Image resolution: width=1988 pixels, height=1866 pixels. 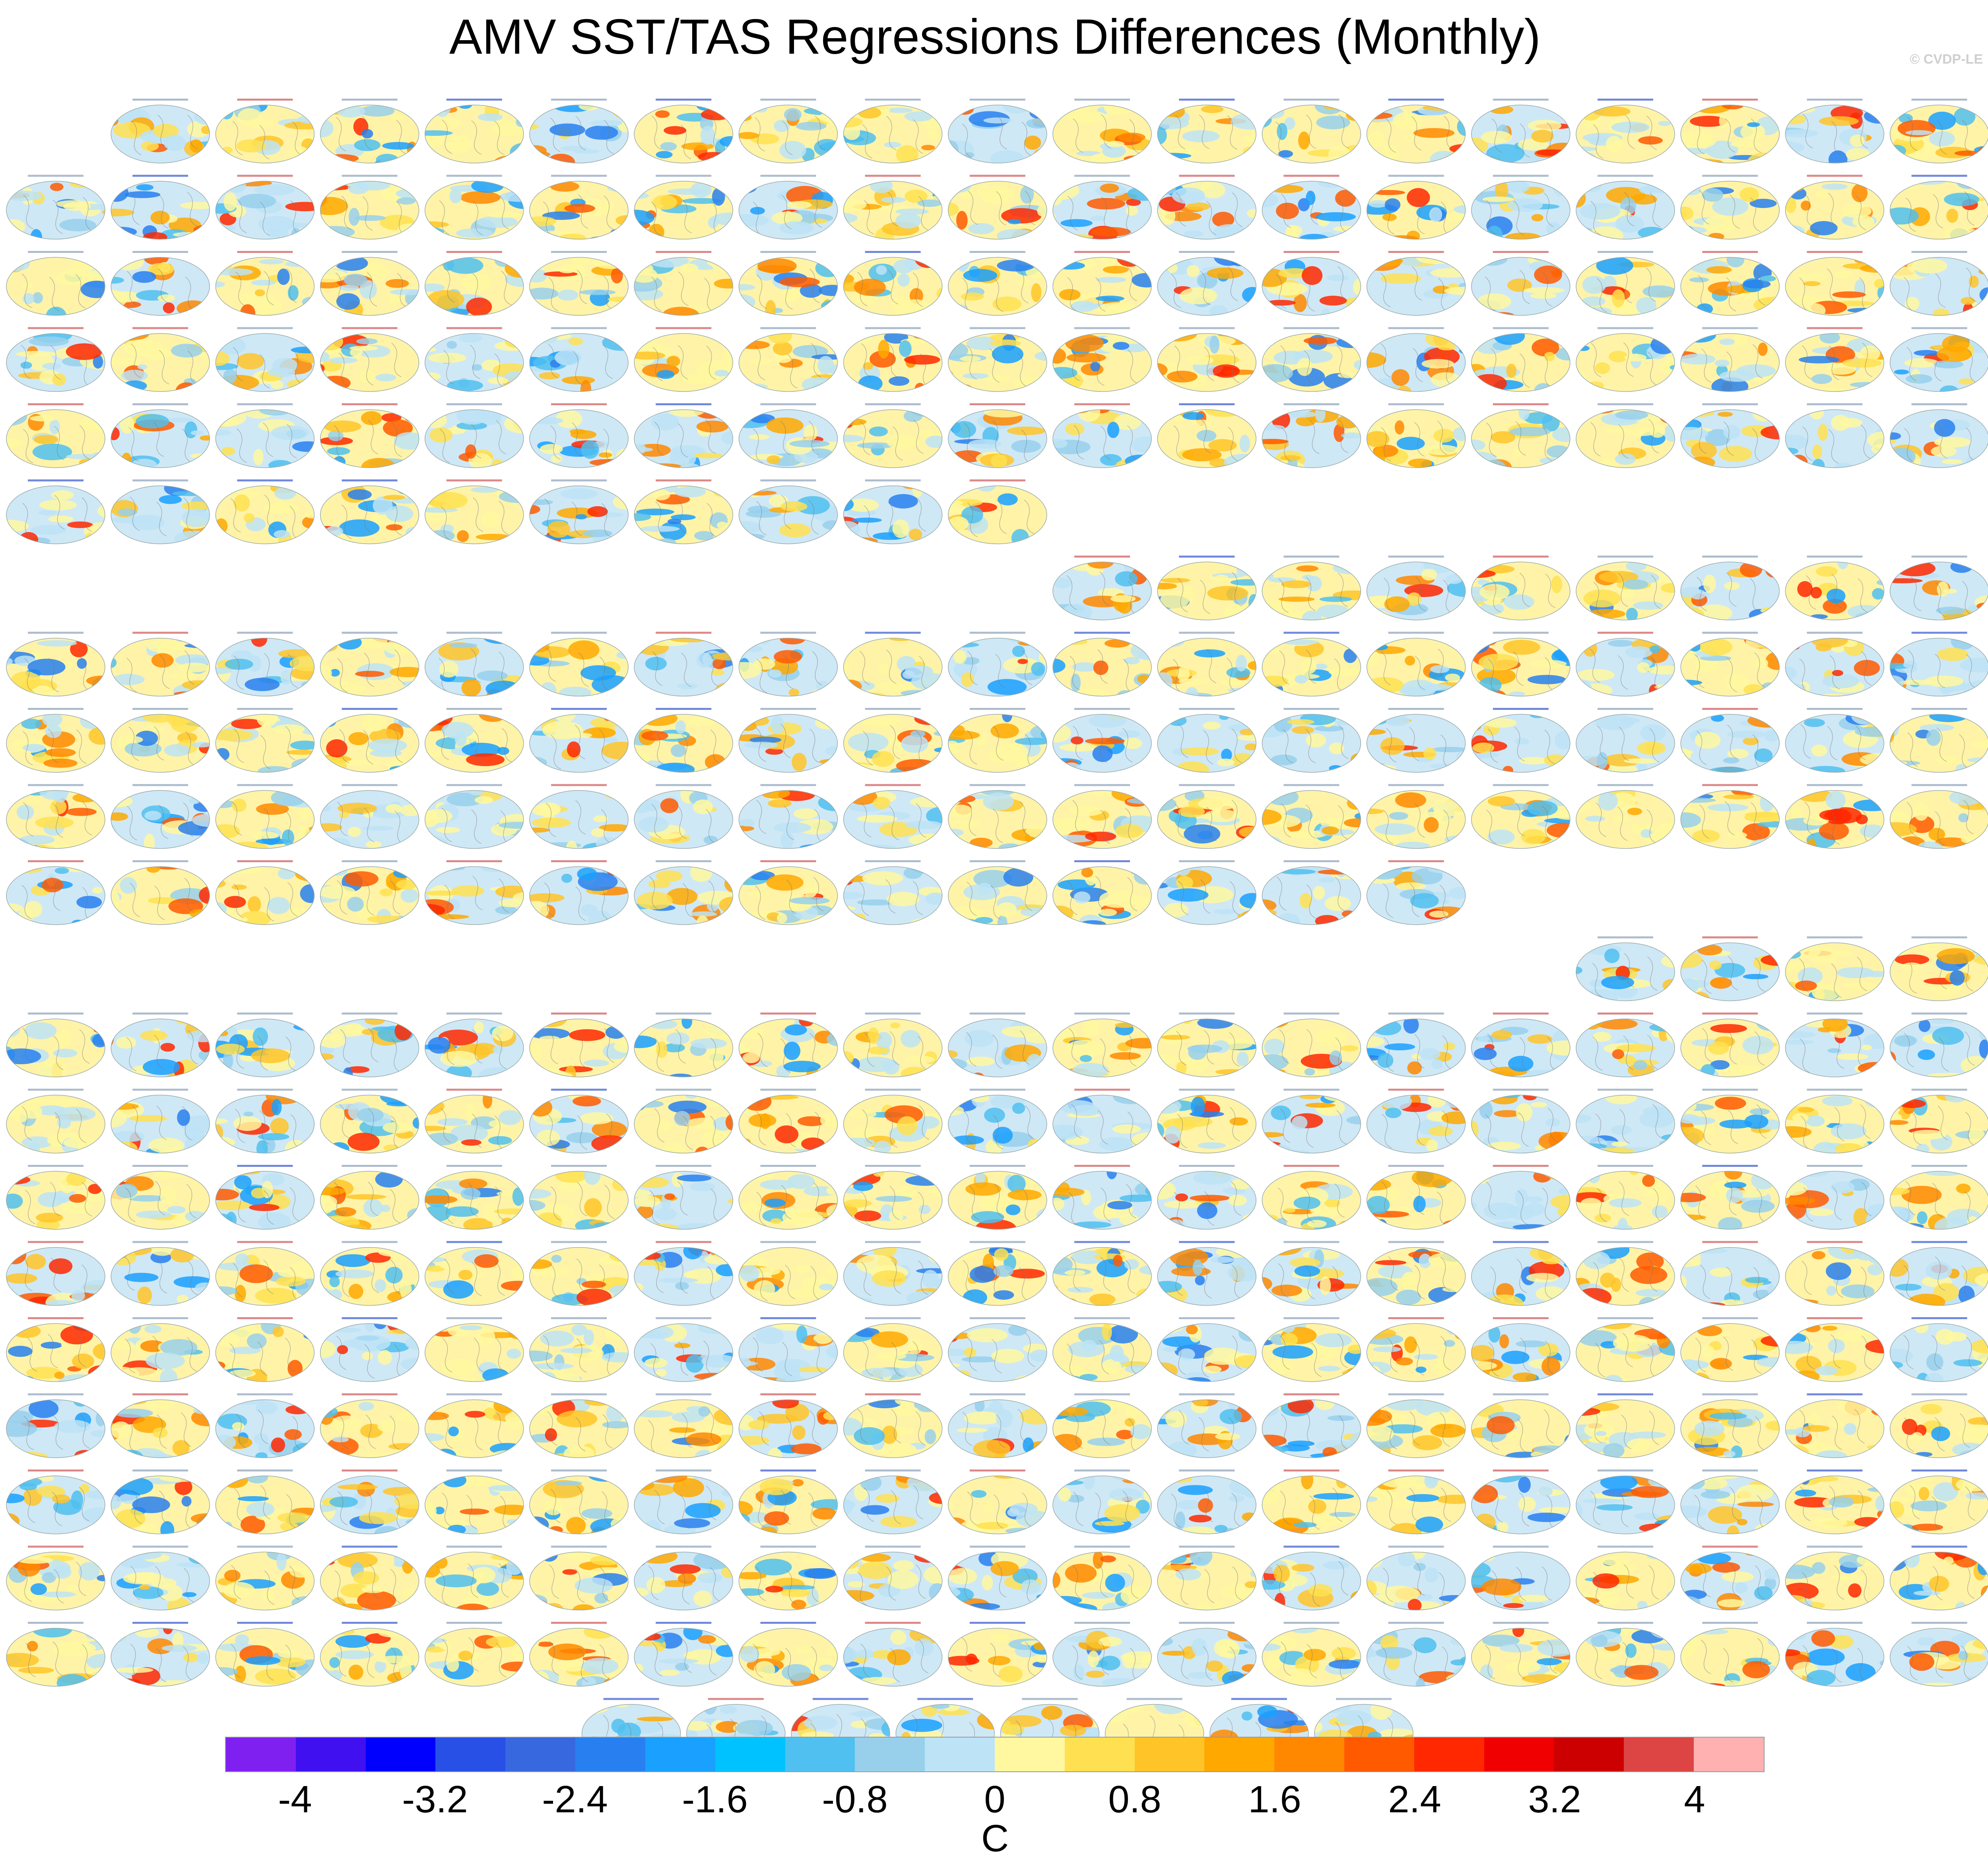 What do you see at coordinates (995, 1800) in the screenshot?
I see `colorbar-tick-label: 0` at bounding box center [995, 1800].